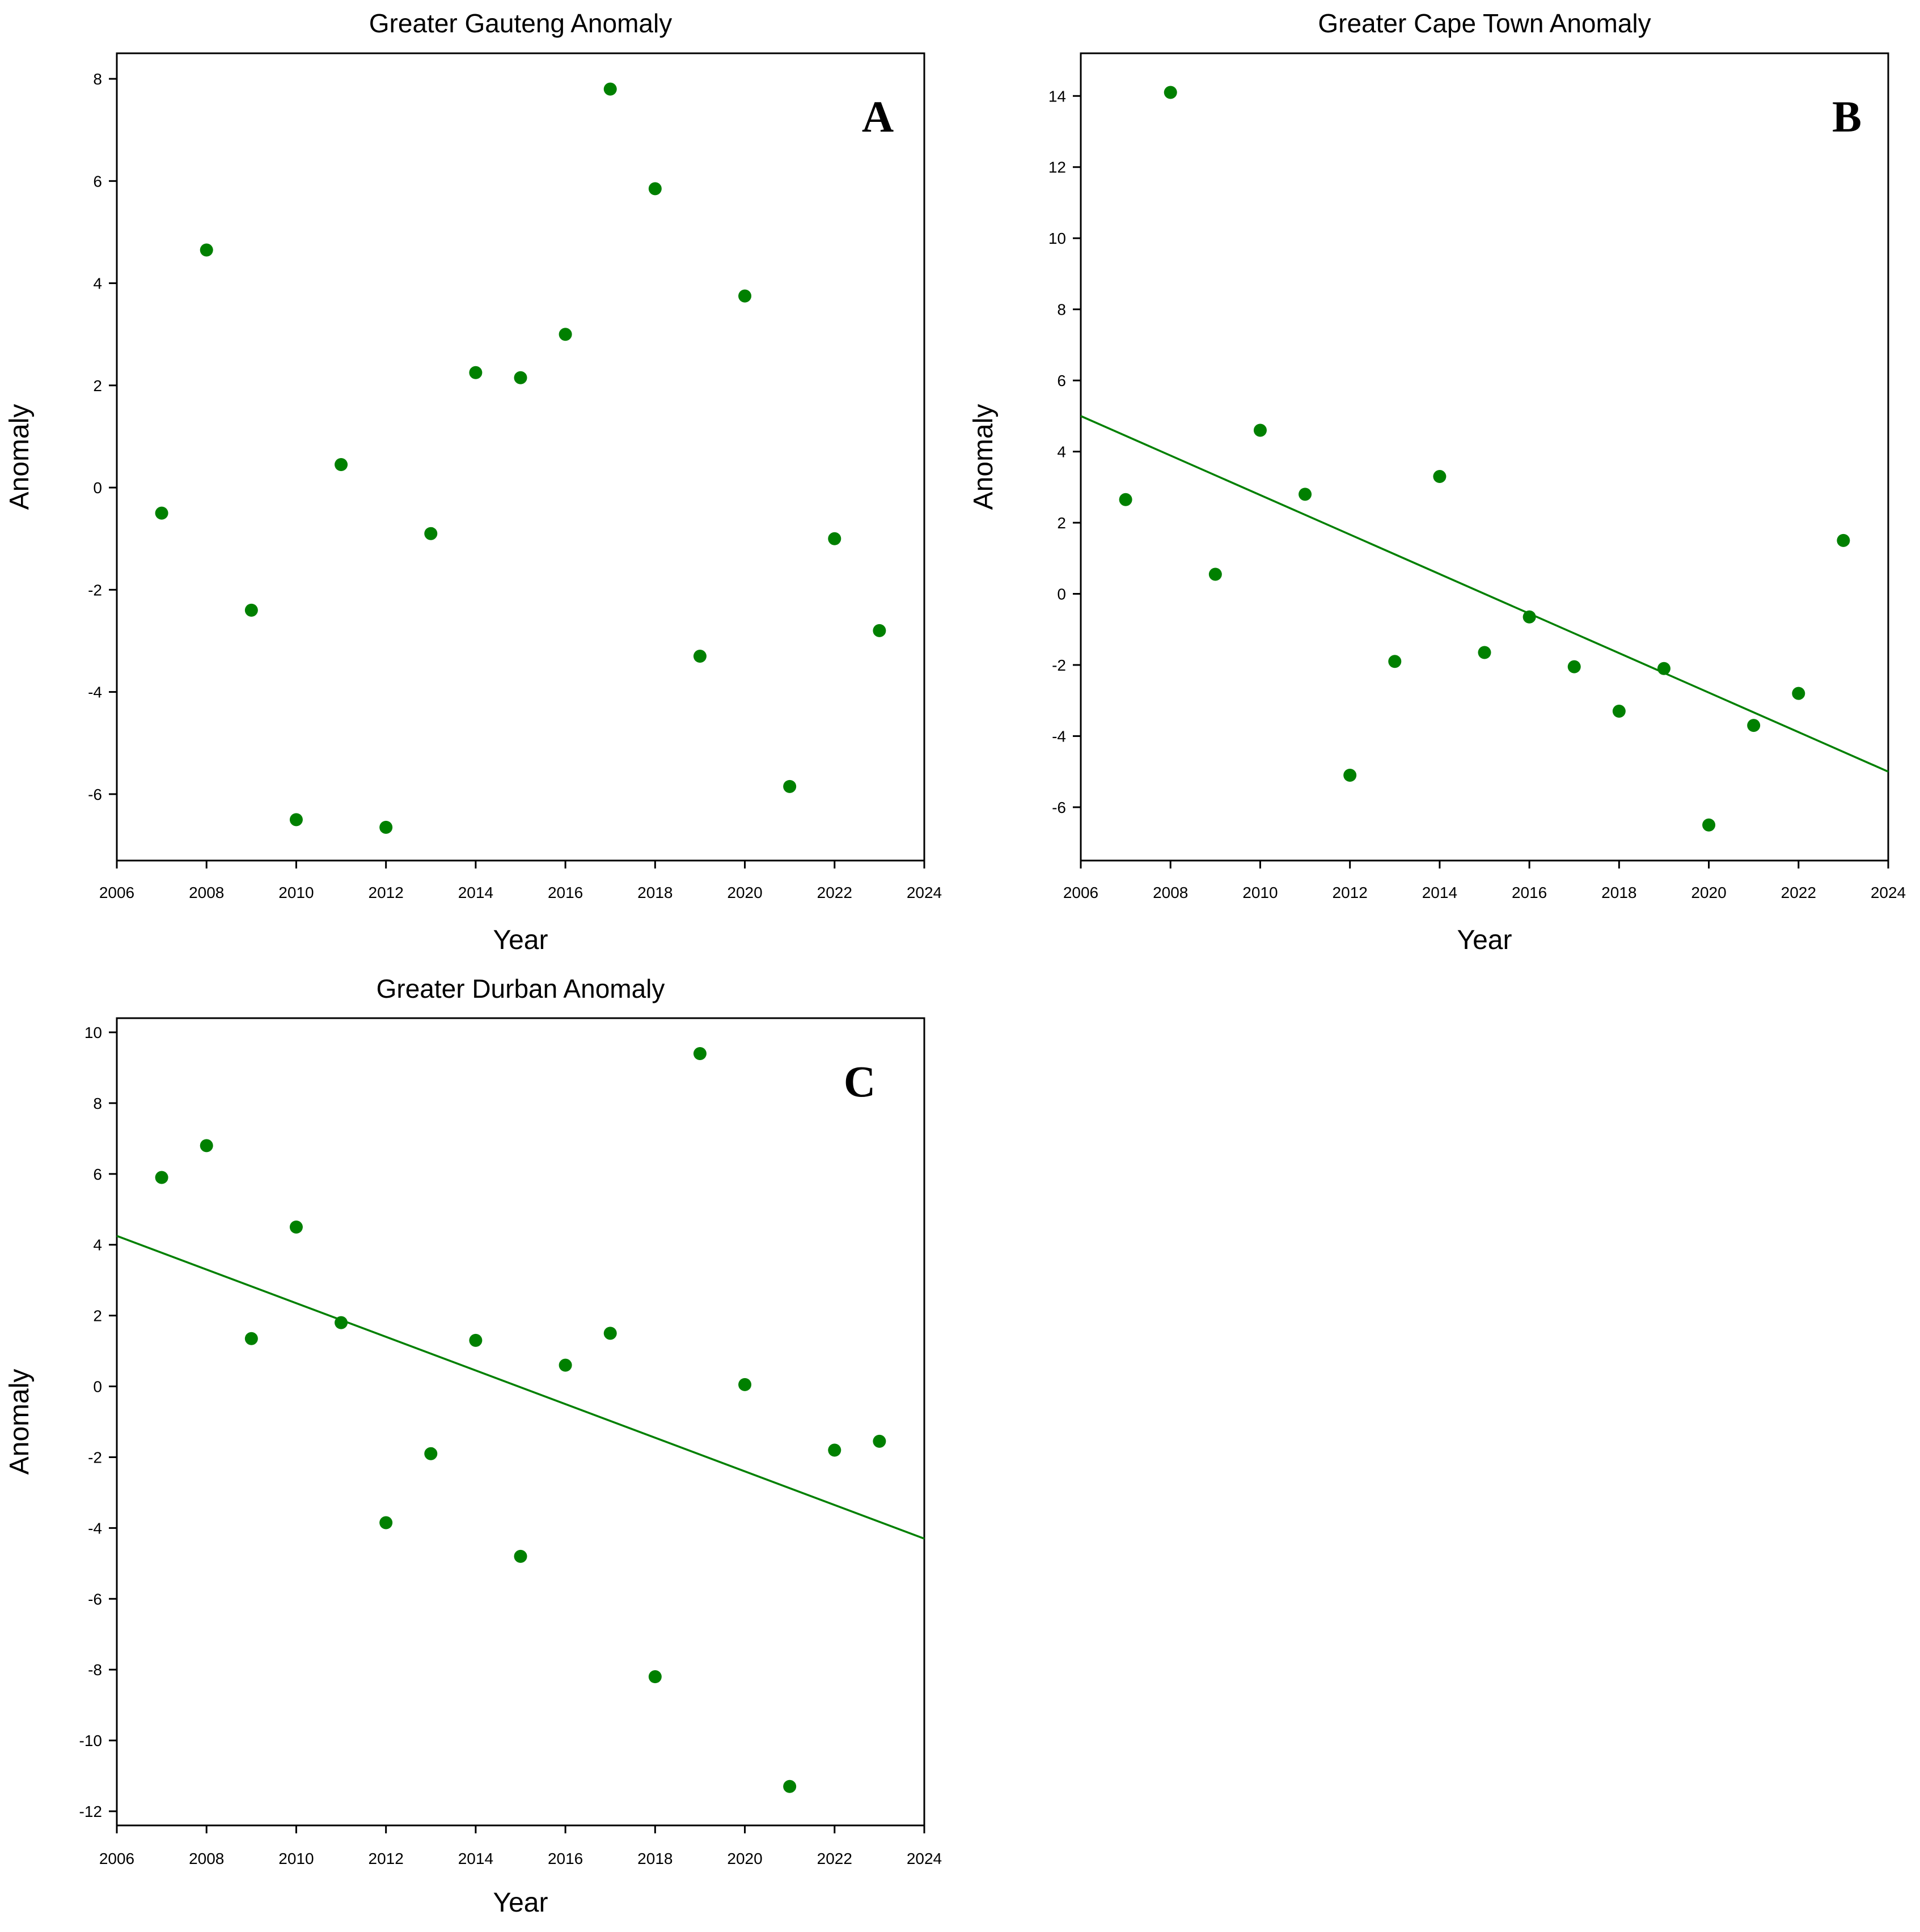 This screenshot has width=1920, height=1932. What do you see at coordinates (1847, 117) in the screenshot?
I see `panel-label: B` at bounding box center [1847, 117].